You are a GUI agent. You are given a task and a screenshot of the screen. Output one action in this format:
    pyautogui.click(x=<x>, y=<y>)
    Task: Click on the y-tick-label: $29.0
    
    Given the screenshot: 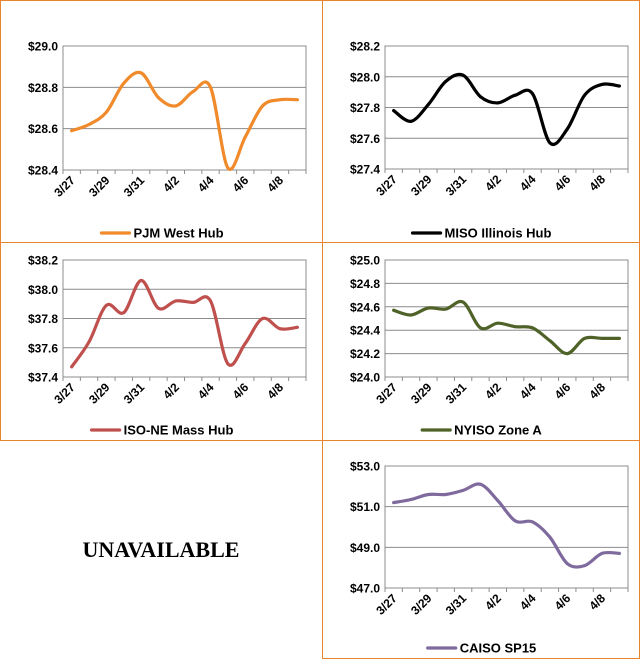 What is the action you would take?
    pyautogui.click(x=43, y=47)
    